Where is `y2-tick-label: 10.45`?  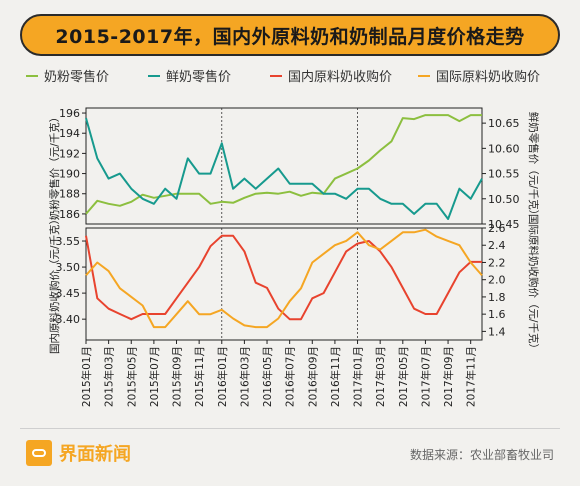
y2-tick-label: 10.45 is located at coordinates (504, 224).